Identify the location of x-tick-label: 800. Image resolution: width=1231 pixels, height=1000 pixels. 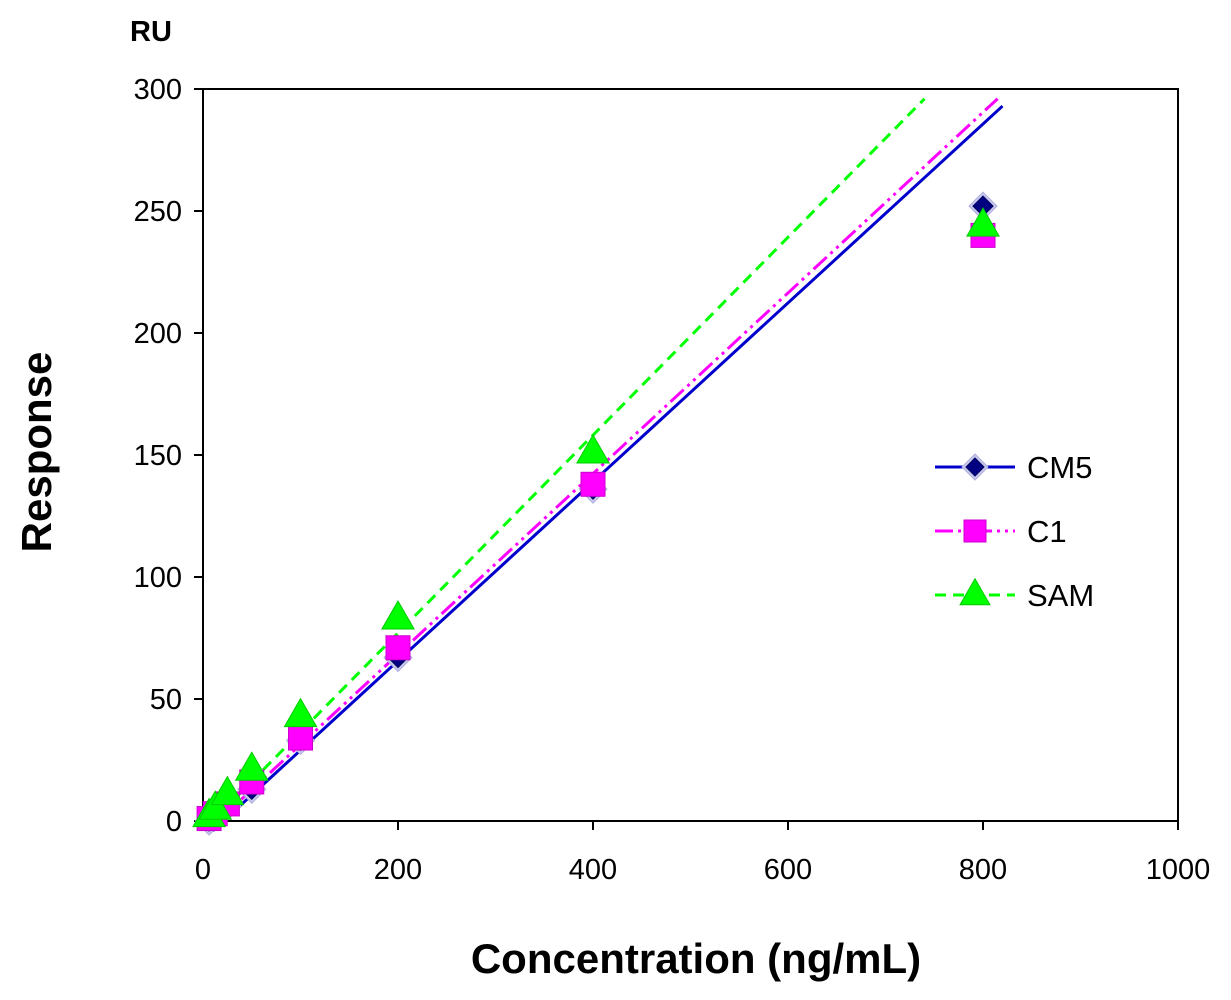
(983, 870).